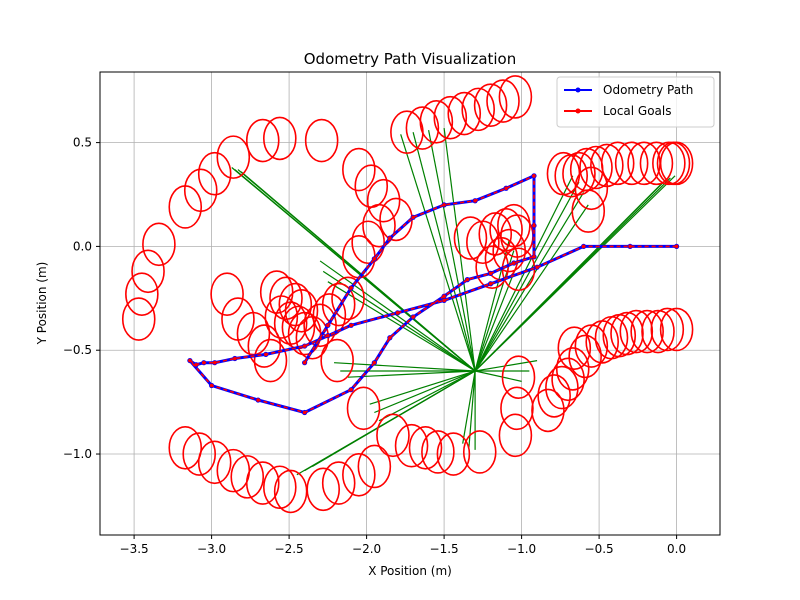 The image size is (800, 600). What do you see at coordinates (82, 246) in the screenshot?
I see `y-tick-label: 0.0` at bounding box center [82, 246].